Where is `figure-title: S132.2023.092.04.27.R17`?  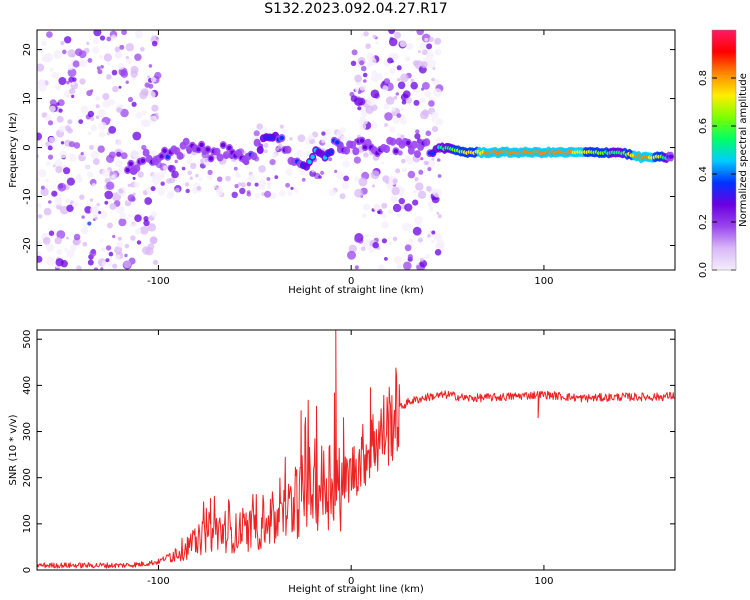
figure-title: S132.2023.092.04.27.R17 is located at coordinates (356, 9).